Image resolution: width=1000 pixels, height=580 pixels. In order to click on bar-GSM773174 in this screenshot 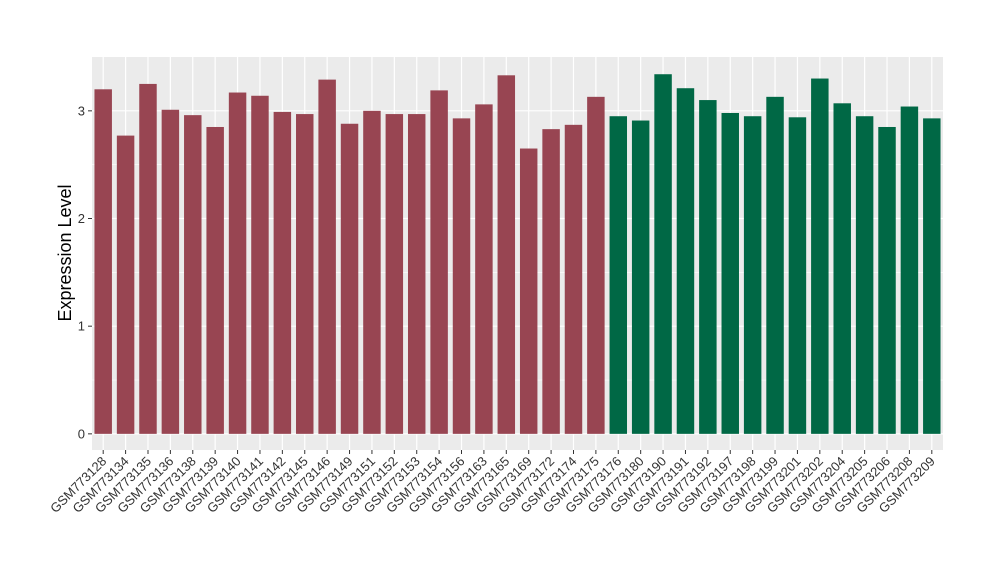, I will do `click(573, 279)`.